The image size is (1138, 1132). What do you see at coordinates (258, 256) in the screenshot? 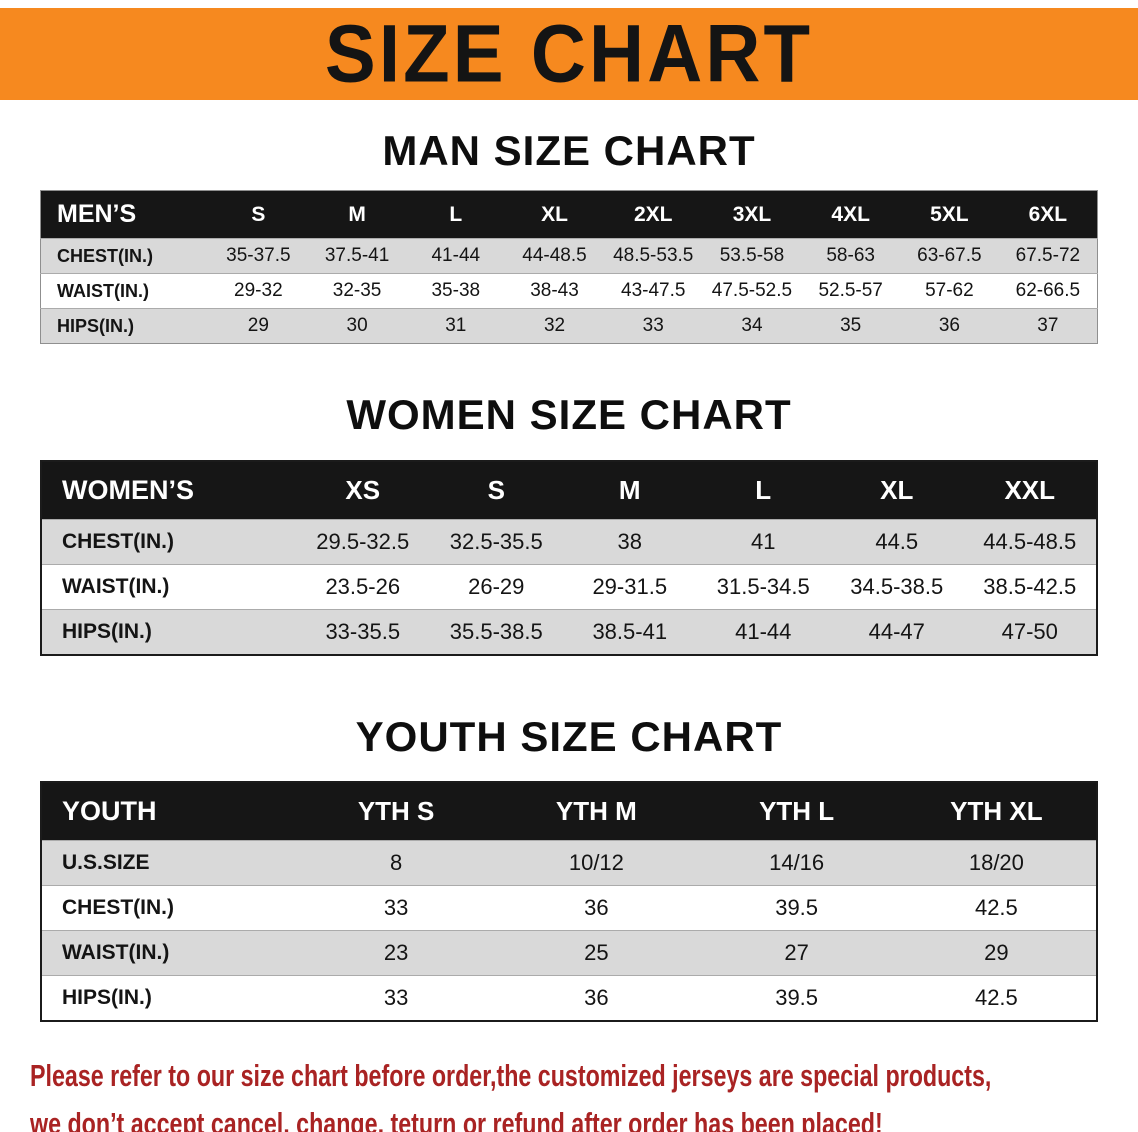
I see `size-value-cell: 35-37.5` at bounding box center [258, 256].